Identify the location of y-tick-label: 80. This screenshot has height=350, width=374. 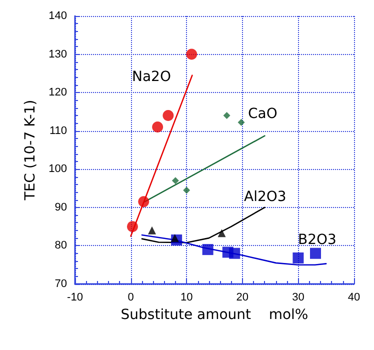
(60, 246).